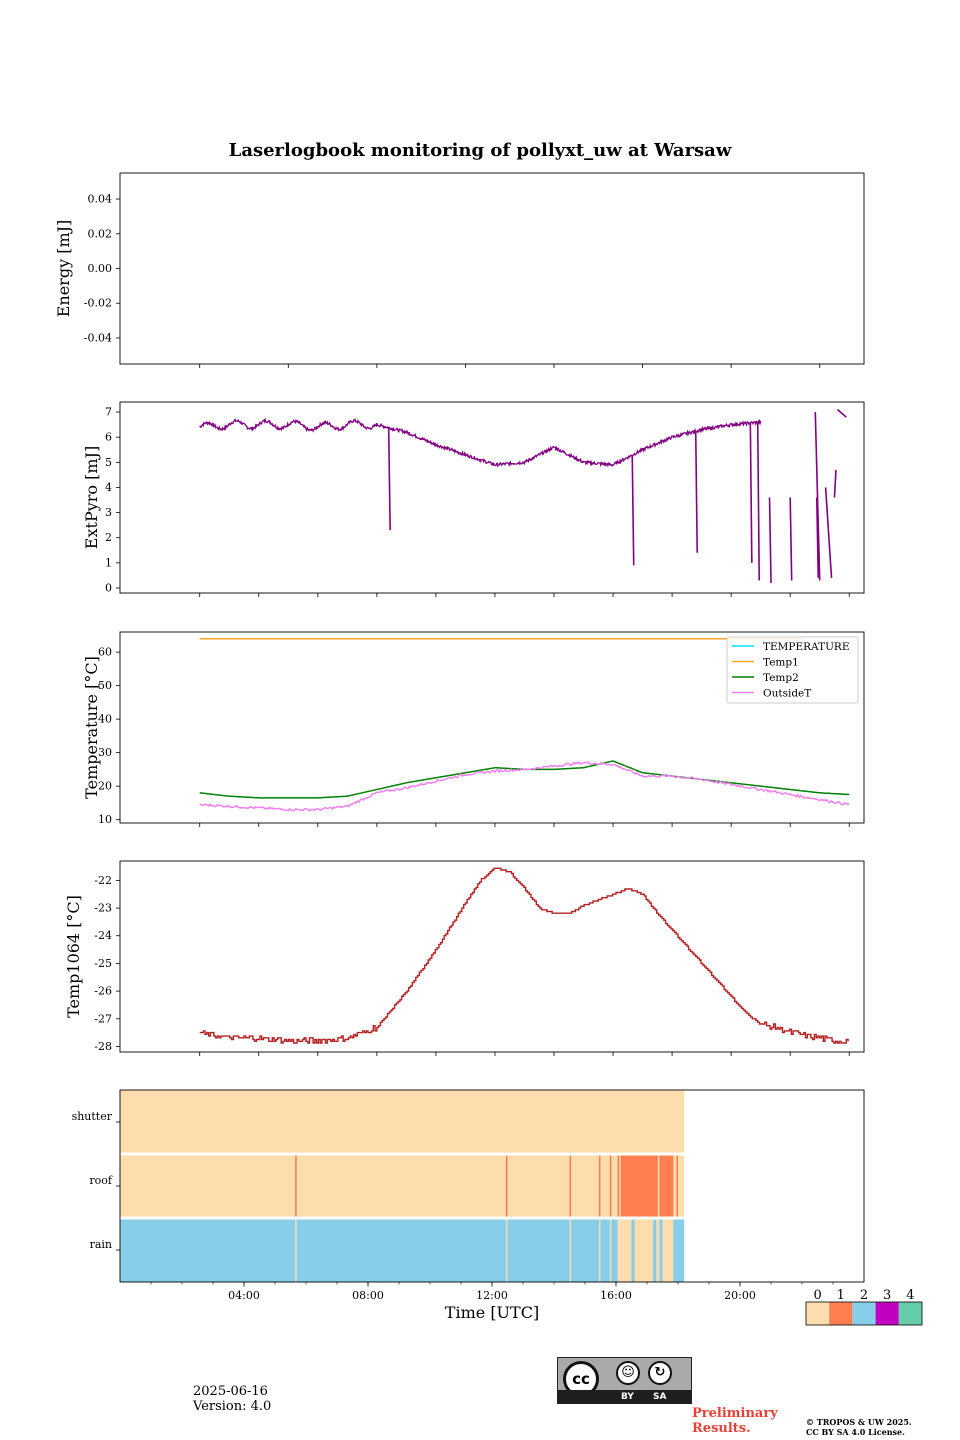 The height and width of the screenshot is (1440, 960). Describe the element at coordinates (524, 779) in the screenshot. I see `series-line-temp2` at that location.